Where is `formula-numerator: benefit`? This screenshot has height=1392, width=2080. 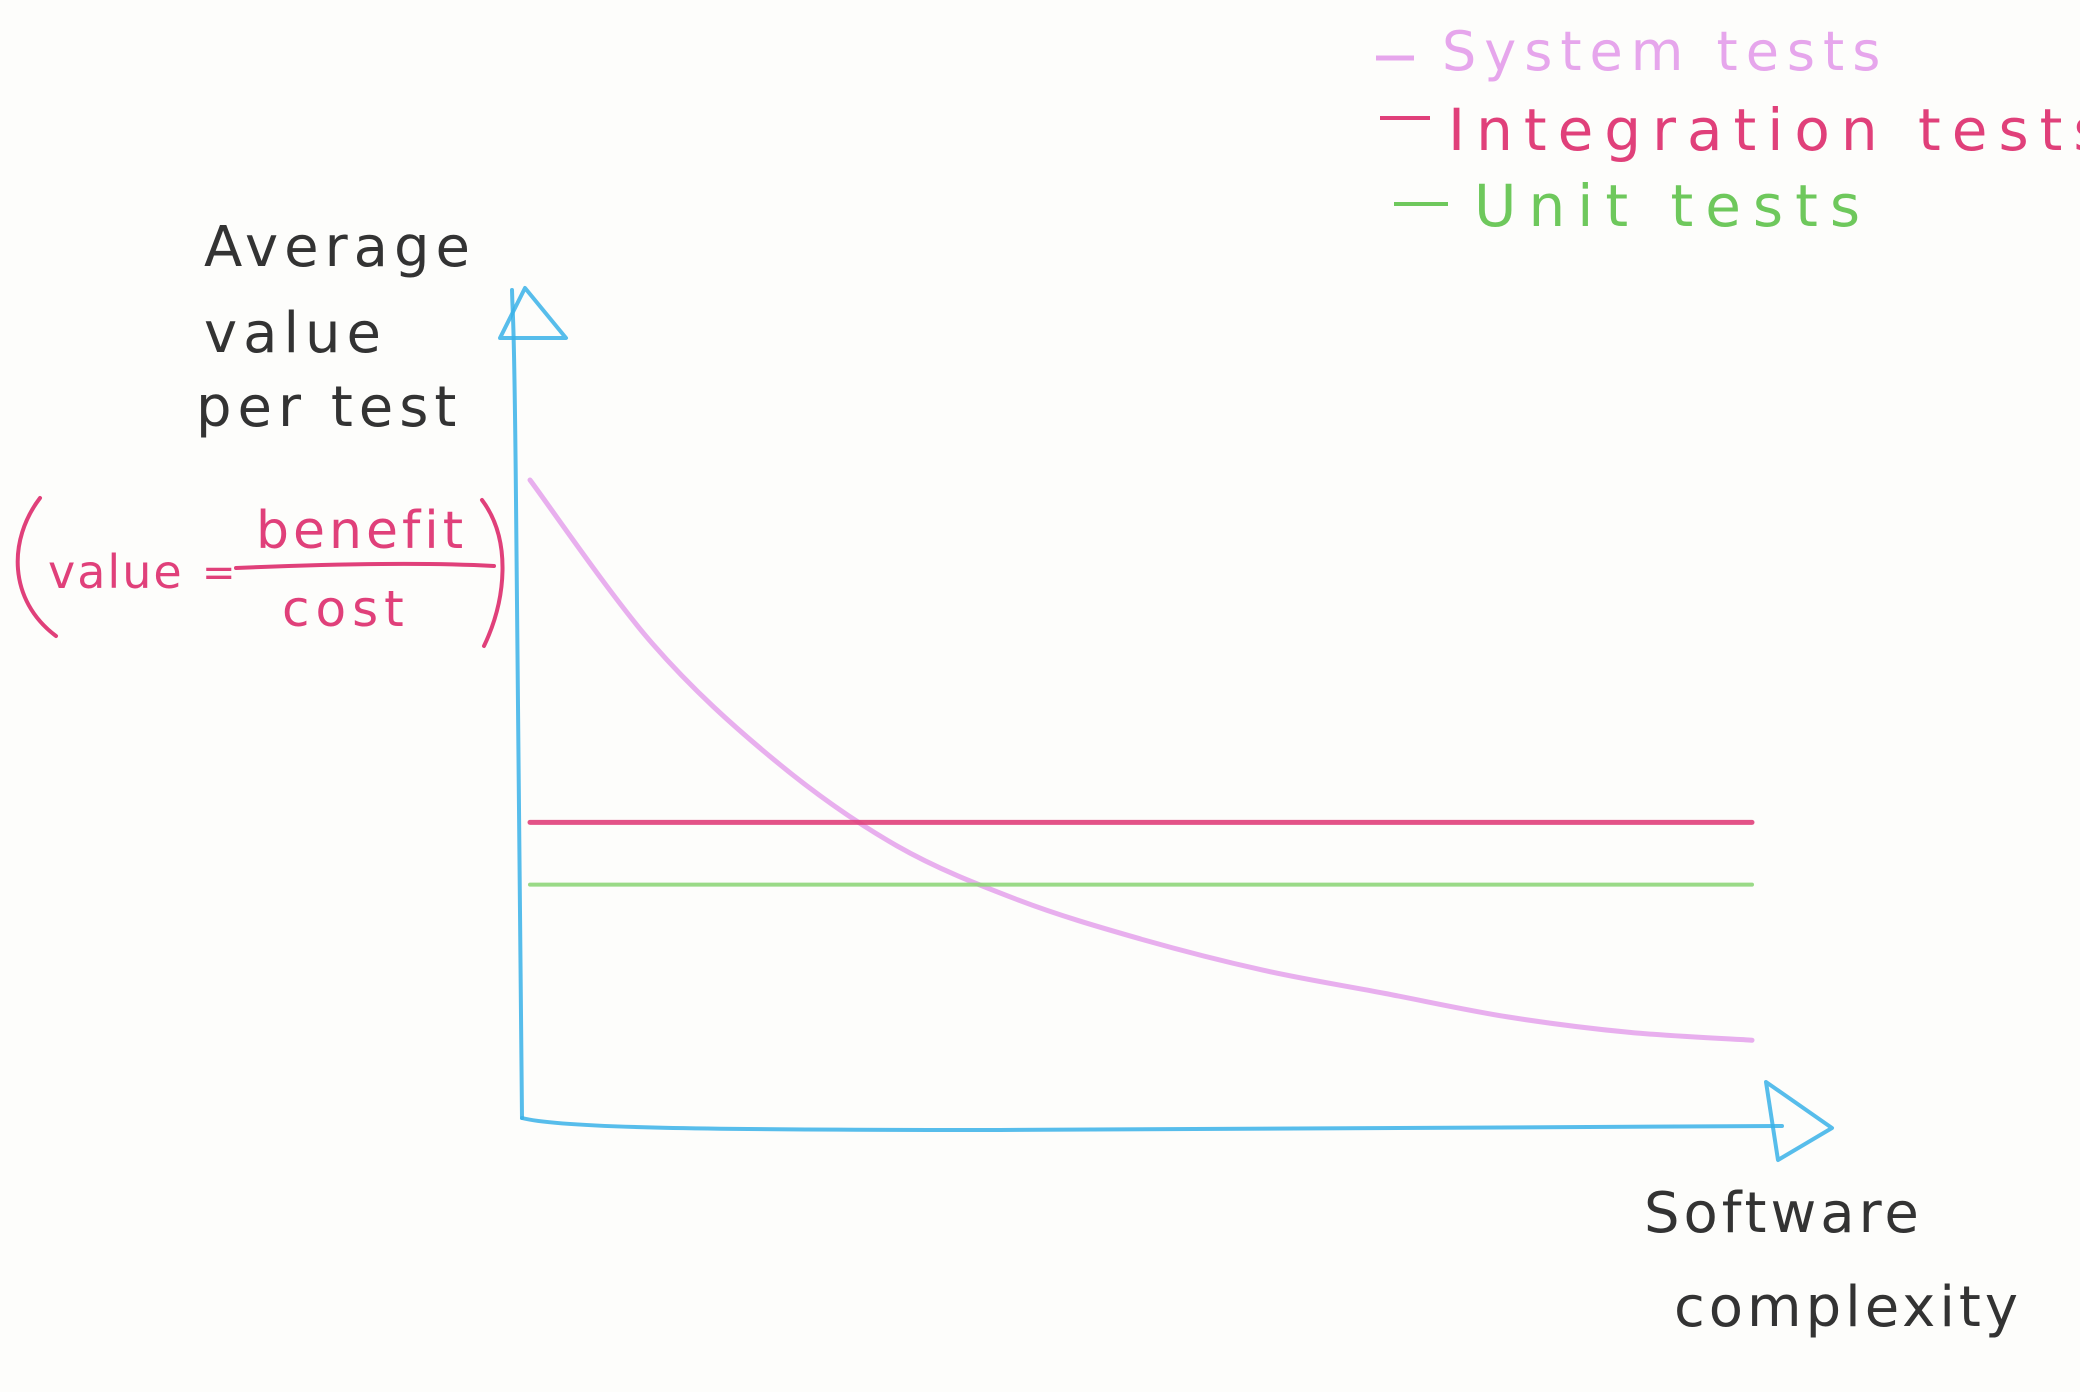
formula-numerator: benefit is located at coordinates (361, 531).